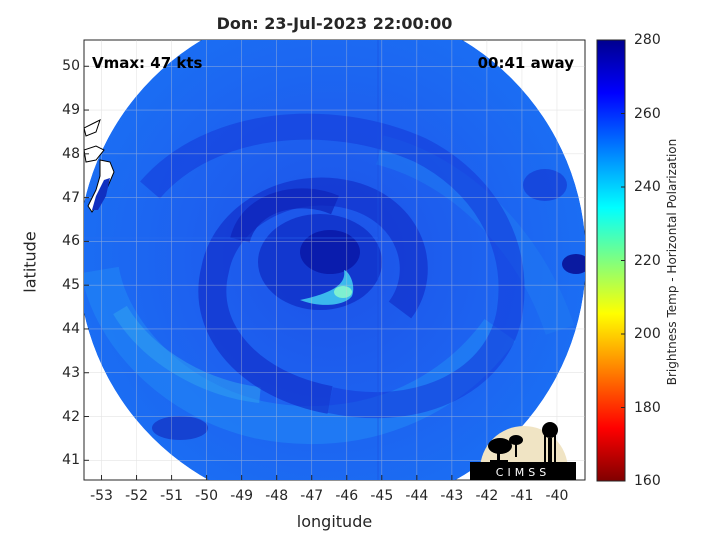  What do you see at coordinates (417, 496) in the screenshot?
I see `x-tick-label: -44` at bounding box center [417, 496].